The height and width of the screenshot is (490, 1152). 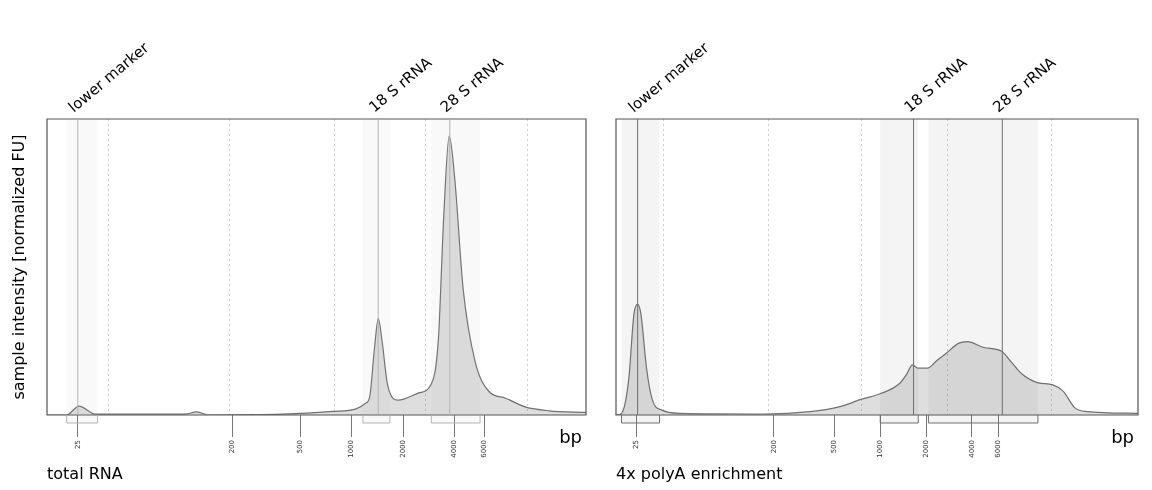 What do you see at coordinates (699, 473) in the screenshot?
I see `text: 4x polyA enrichment` at bounding box center [699, 473].